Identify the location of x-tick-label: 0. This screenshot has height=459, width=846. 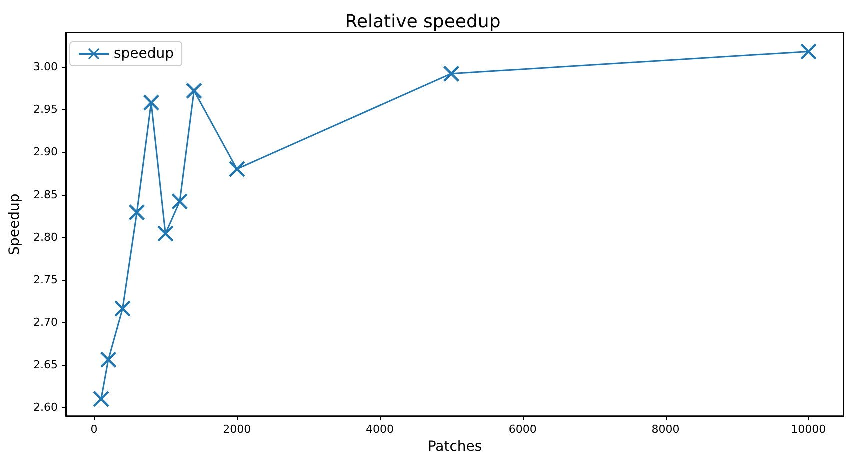
(94, 429).